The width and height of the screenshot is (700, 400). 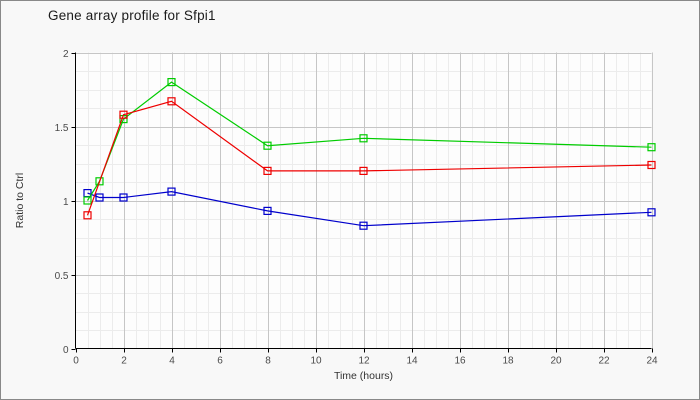 What do you see at coordinates (556, 361) in the screenshot?
I see `x-tick-label: 20` at bounding box center [556, 361].